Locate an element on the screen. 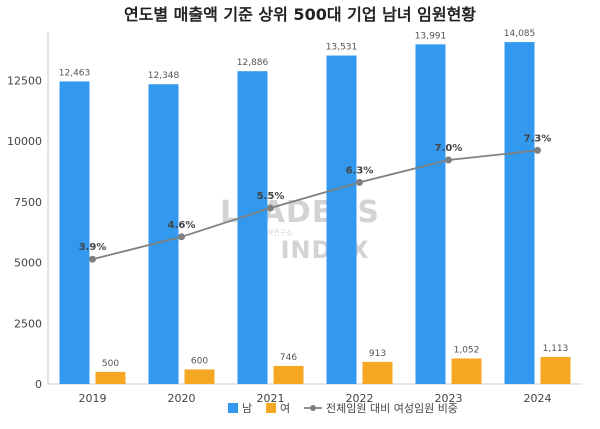 The image size is (600, 429). bar-data-label: 12,463 is located at coordinates (75, 73).